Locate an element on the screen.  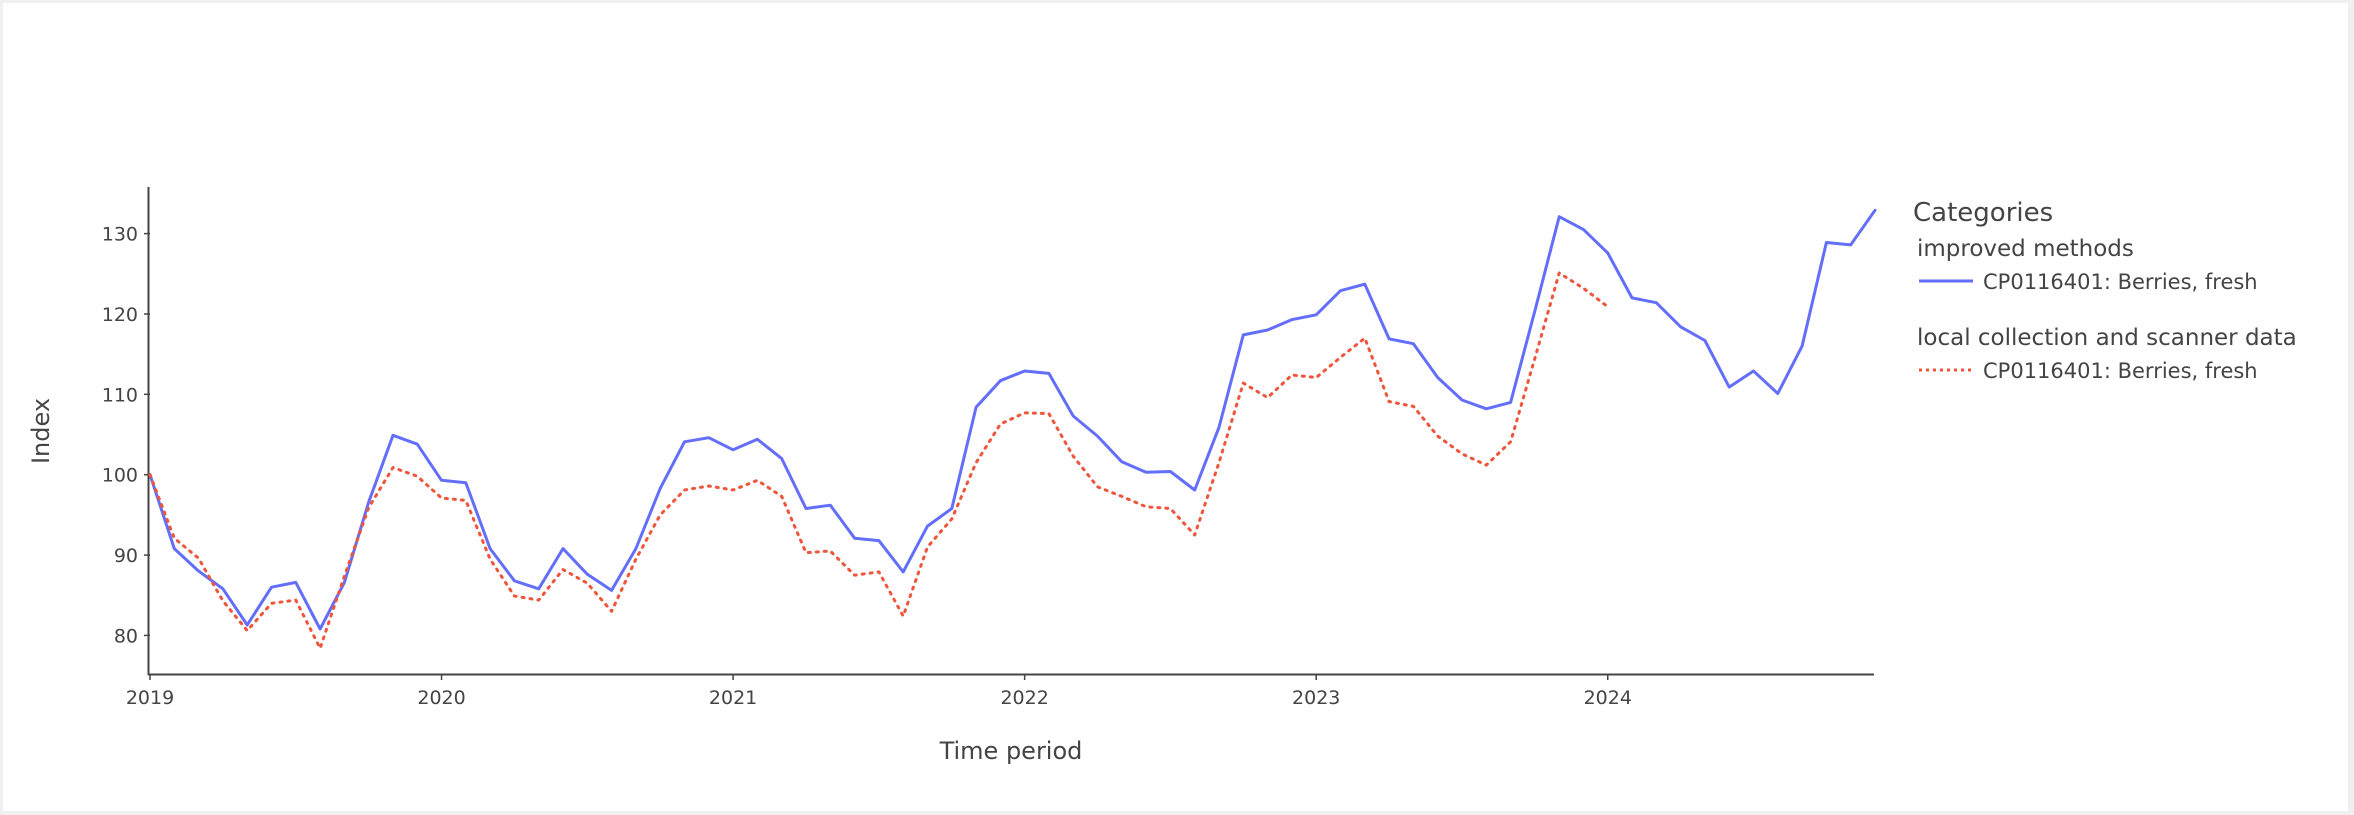
x-tick-label: 2024 is located at coordinates (1608, 698).